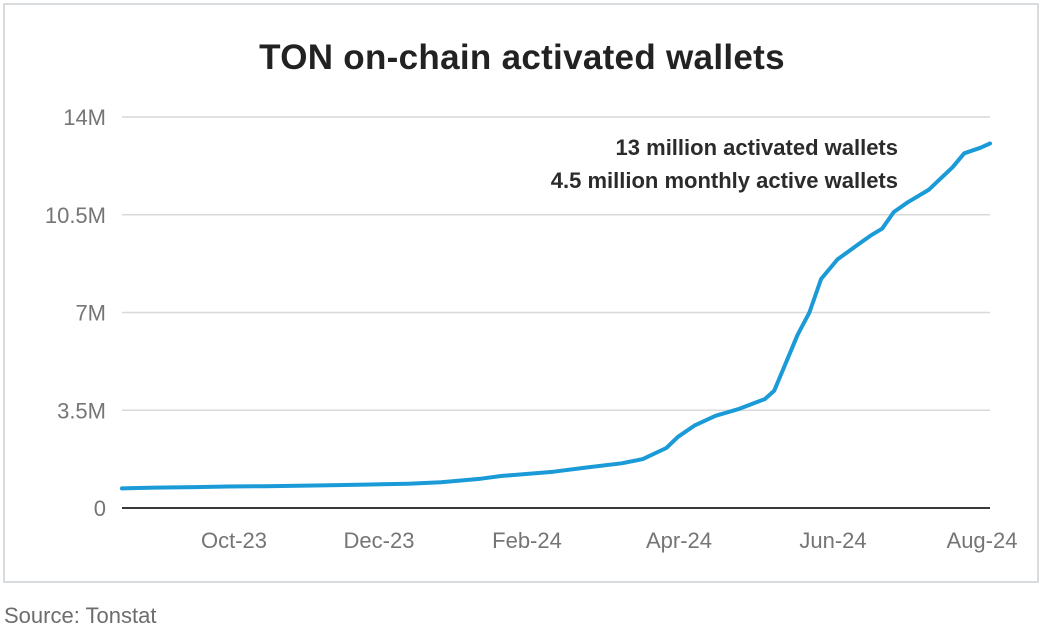 The image size is (1044, 633). What do you see at coordinates (522, 57) in the screenshot?
I see `chart-title: TON on-chain activated wallets` at bounding box center [522, 57].